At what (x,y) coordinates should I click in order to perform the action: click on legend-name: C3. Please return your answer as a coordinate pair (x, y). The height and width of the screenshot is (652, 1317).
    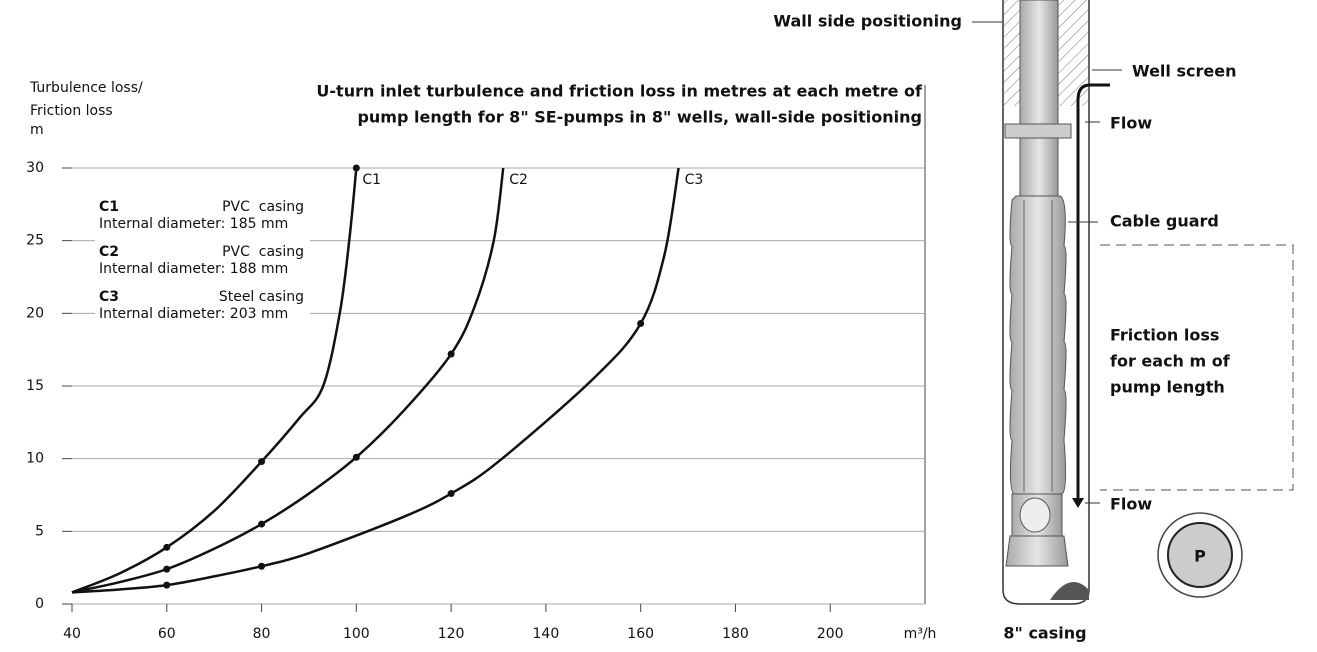
    Looking at the image, I should click on (109, 297).